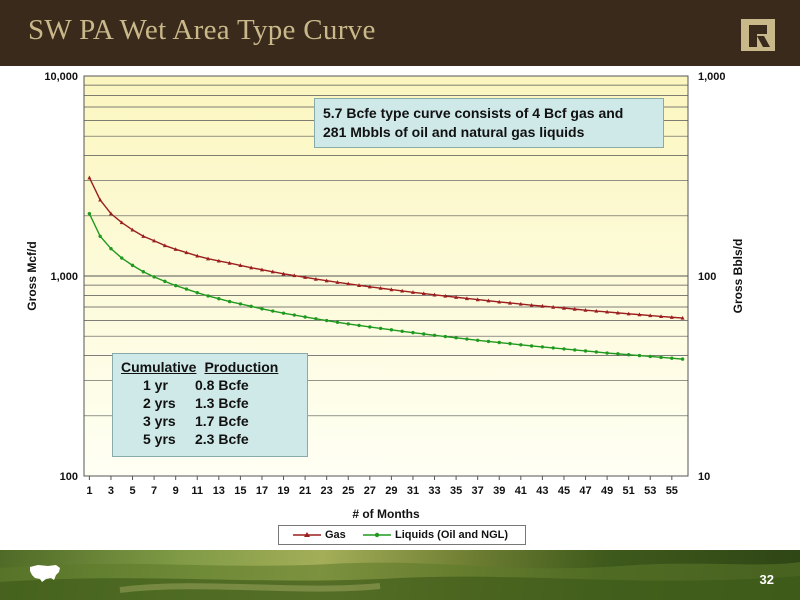  Describe the element at coordinates (45, 573) in the screenshot. I see `us-map-icon` at that location.